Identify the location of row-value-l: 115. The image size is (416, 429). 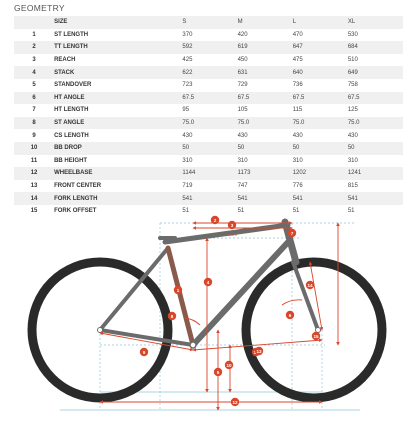
(297, 110).